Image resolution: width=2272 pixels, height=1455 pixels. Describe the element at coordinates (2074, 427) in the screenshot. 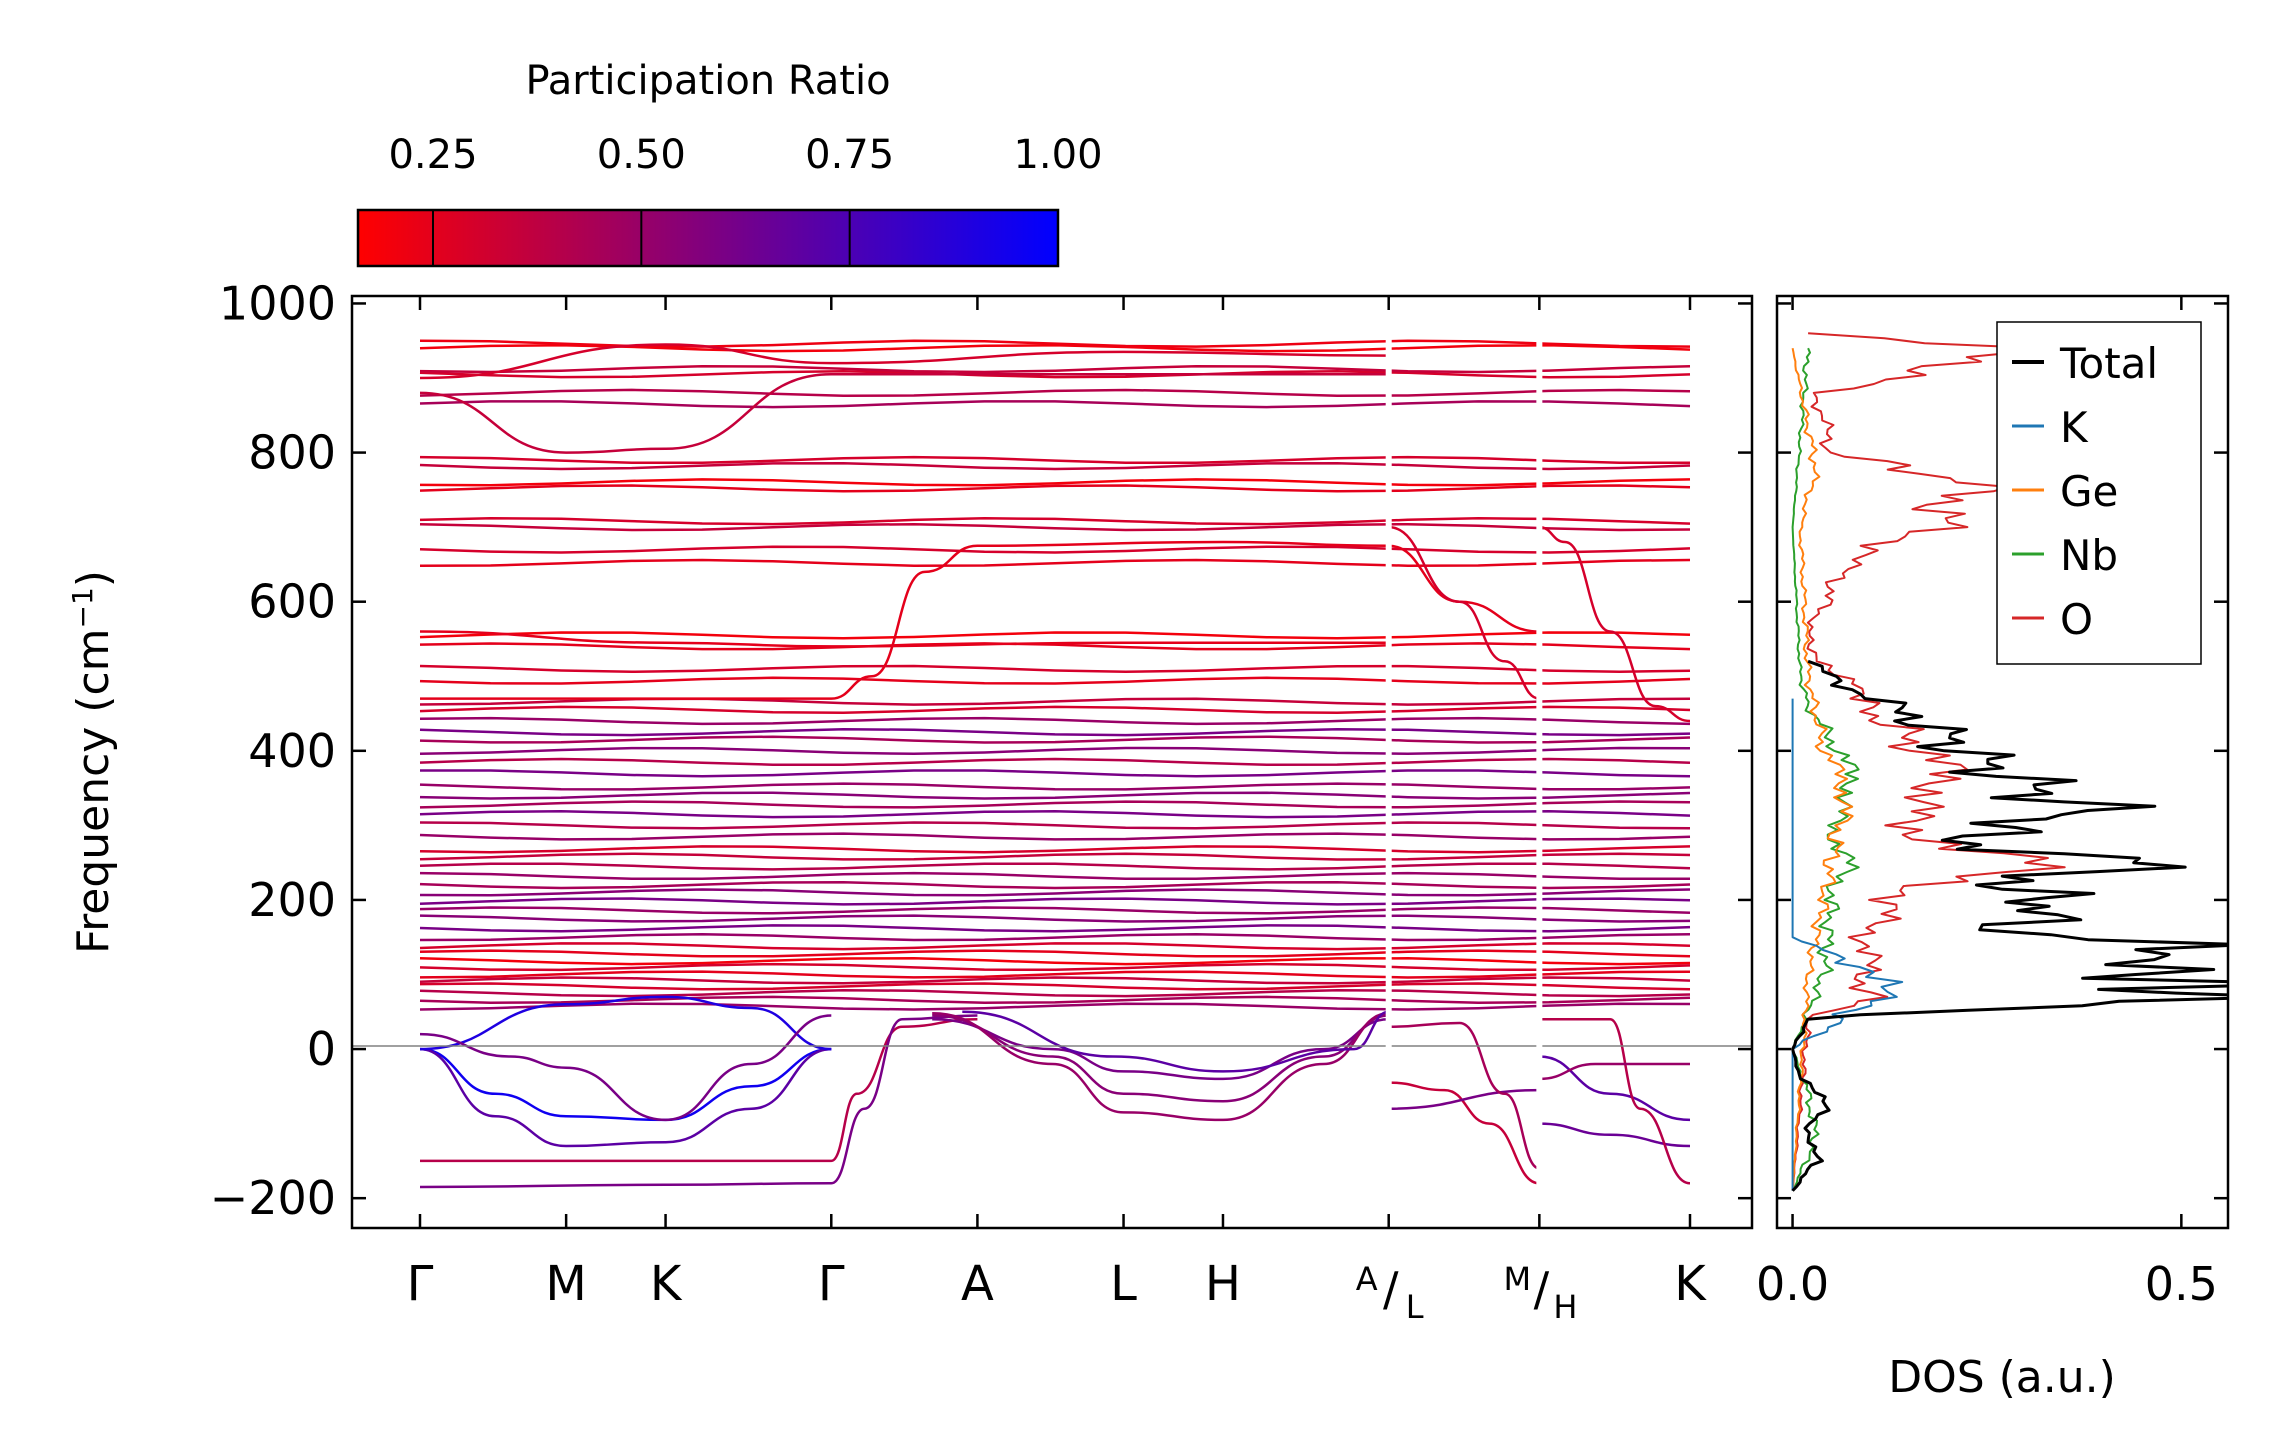

I see `legend-label: K` at that location.